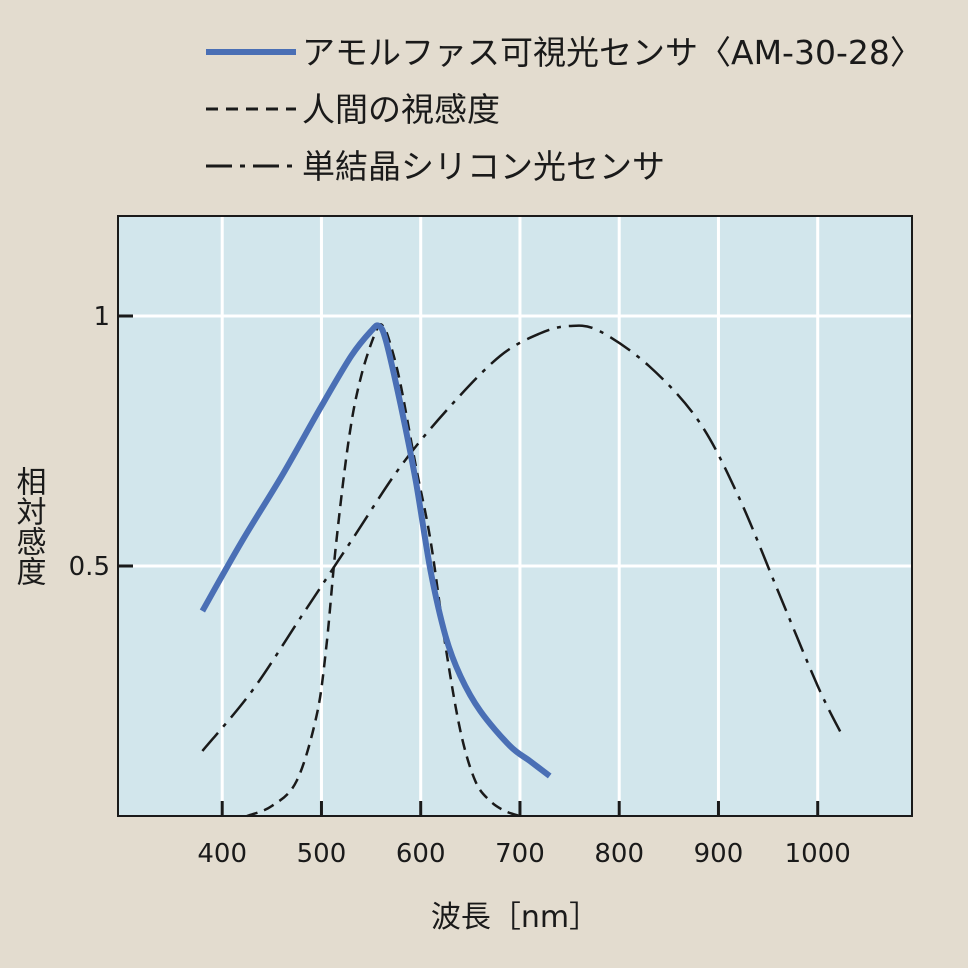  I want to click on x-tick-label: 500, so click(322, 854).